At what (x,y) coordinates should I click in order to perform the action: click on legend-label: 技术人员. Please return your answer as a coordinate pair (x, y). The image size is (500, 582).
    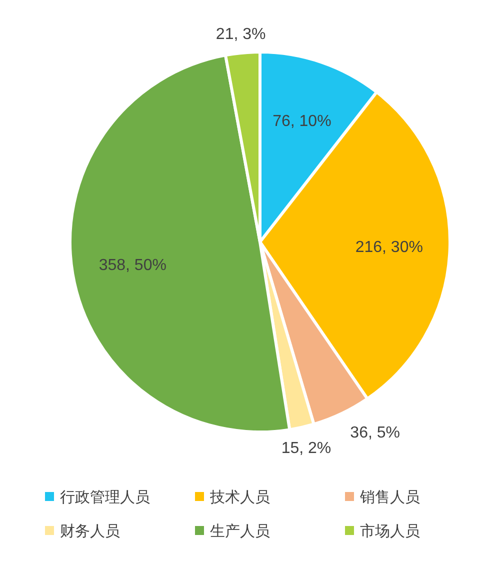
    Looking at the image, I should click on (239, 497).